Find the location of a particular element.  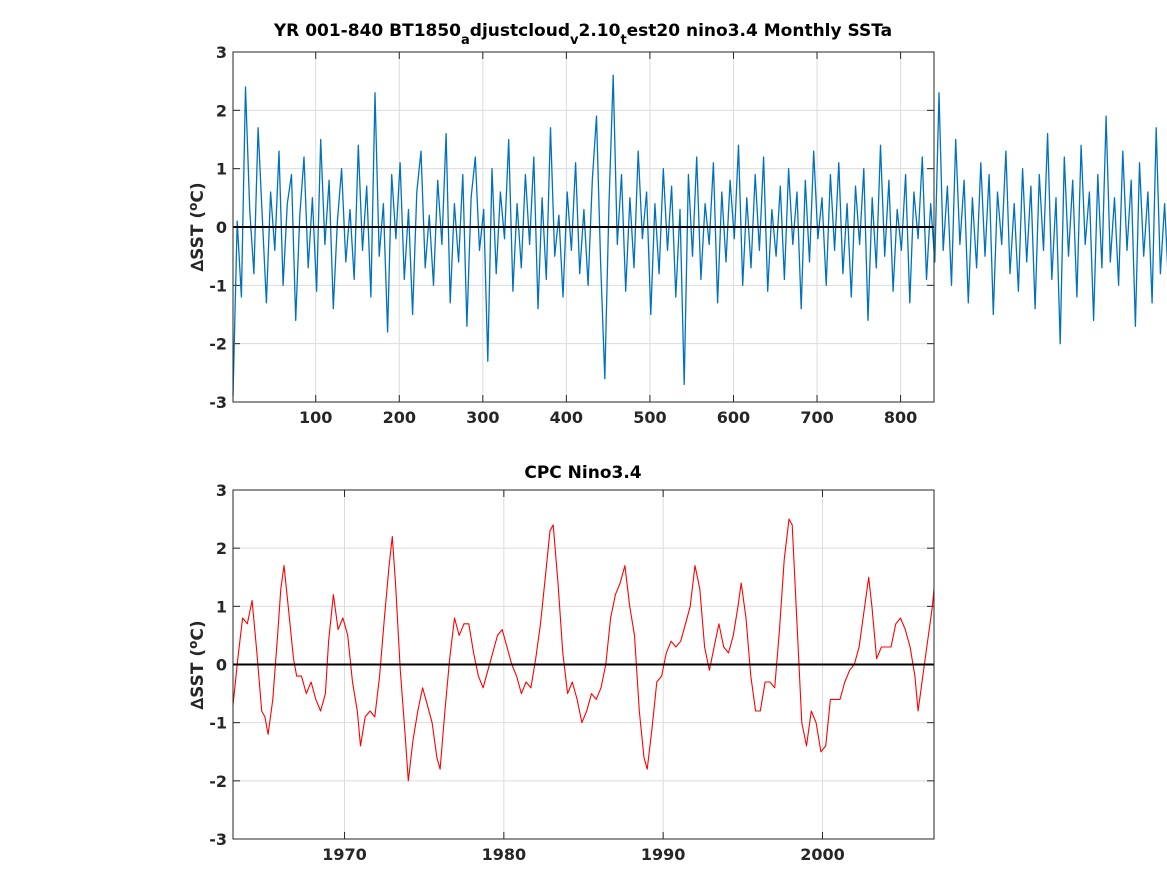

x-tick-labels: 1970 1980 1990 2000 is located at coordinates (583, 854).